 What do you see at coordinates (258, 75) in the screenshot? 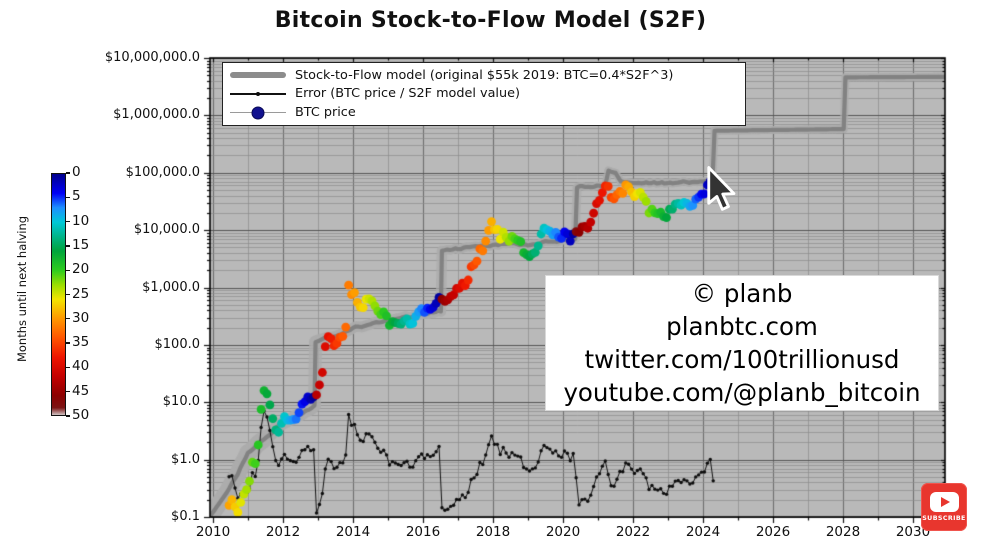
I see `s2f-model-line-sample` at bounding box center [258, 75].